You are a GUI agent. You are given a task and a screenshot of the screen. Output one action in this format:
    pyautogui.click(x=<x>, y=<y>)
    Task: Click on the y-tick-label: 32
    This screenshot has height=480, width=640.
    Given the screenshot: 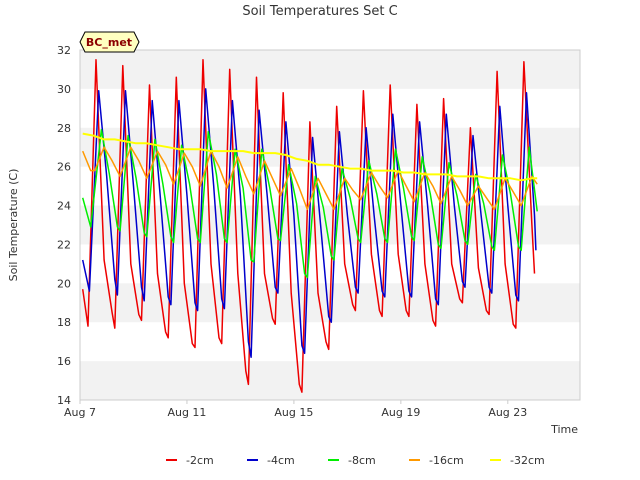 What is the action you would take?
    pyautogui.click(x=64, y=50)
    